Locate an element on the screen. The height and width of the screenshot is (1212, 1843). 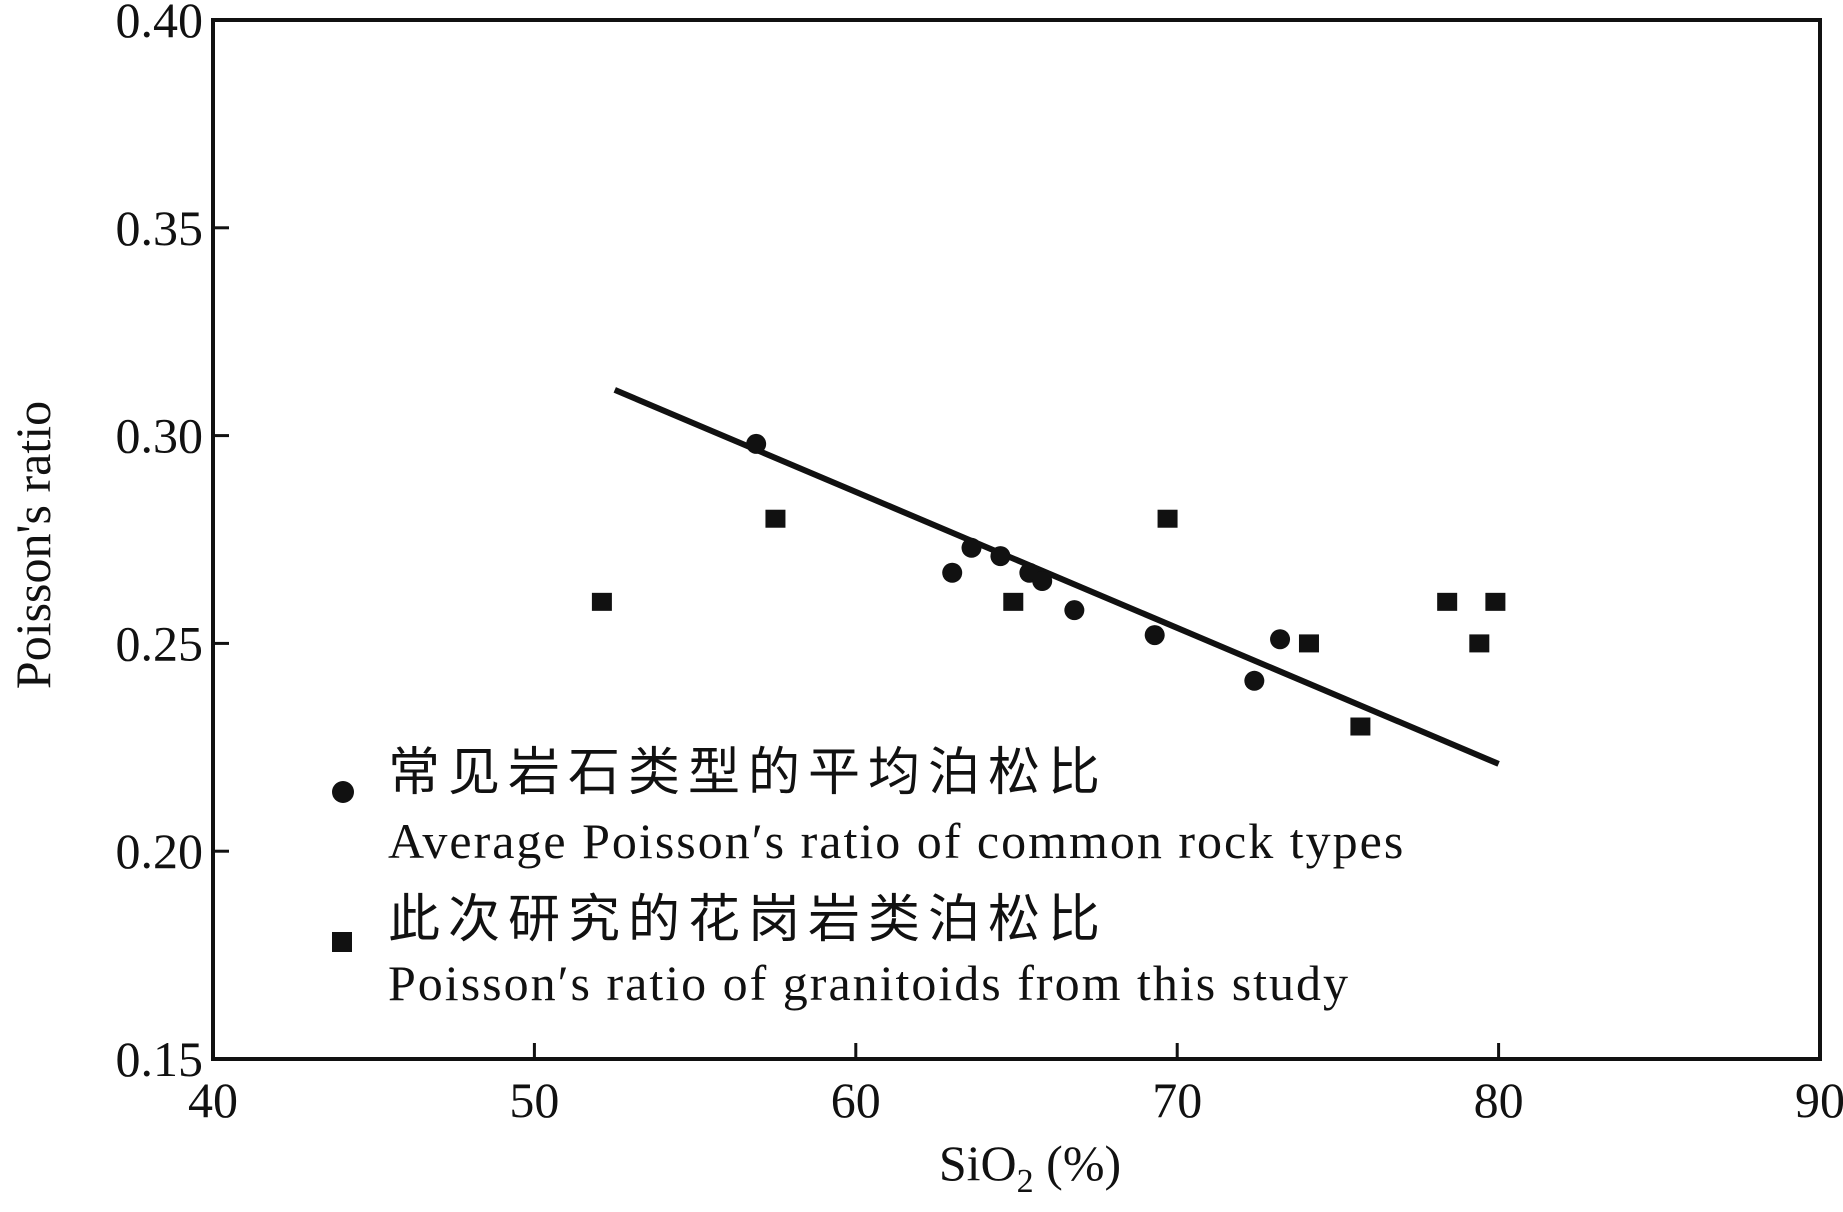
x-tick-label: 90 is located at coordinates (1819, 1100).